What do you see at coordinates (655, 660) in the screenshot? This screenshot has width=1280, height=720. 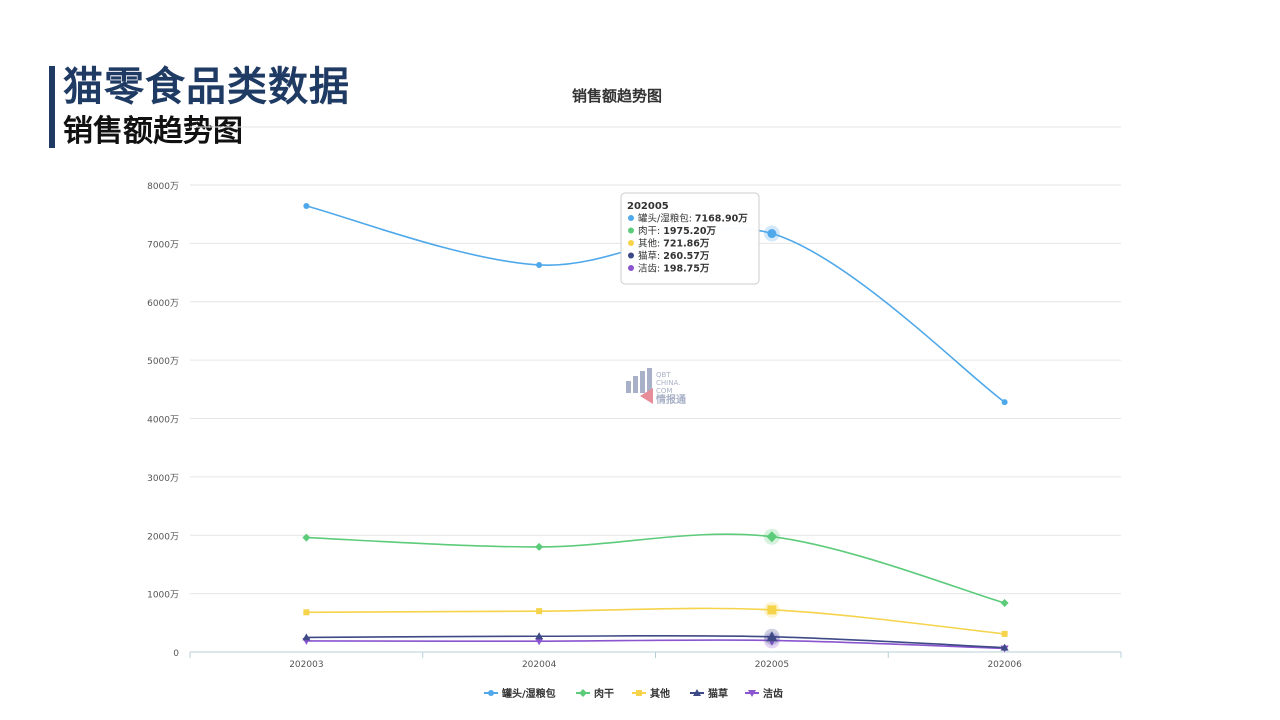 I see `axes: 202003 202004 202005 202006` at bounding box center [655, 660].